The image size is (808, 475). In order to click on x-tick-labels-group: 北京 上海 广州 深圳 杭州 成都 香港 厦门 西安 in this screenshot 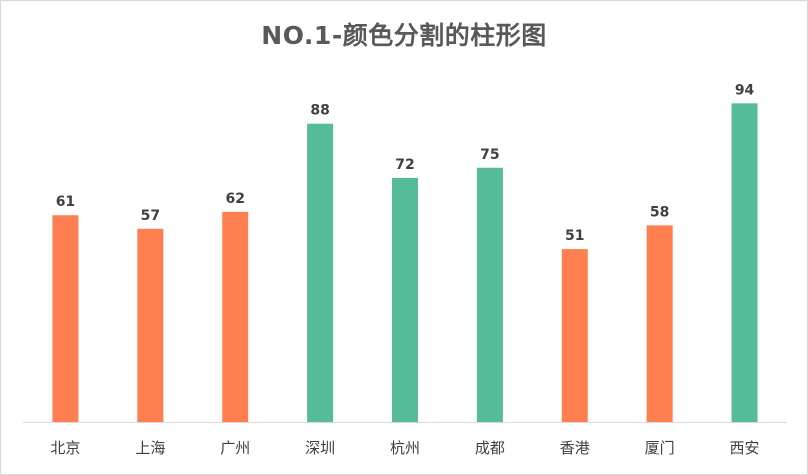, I will do `click(404, 448)`.